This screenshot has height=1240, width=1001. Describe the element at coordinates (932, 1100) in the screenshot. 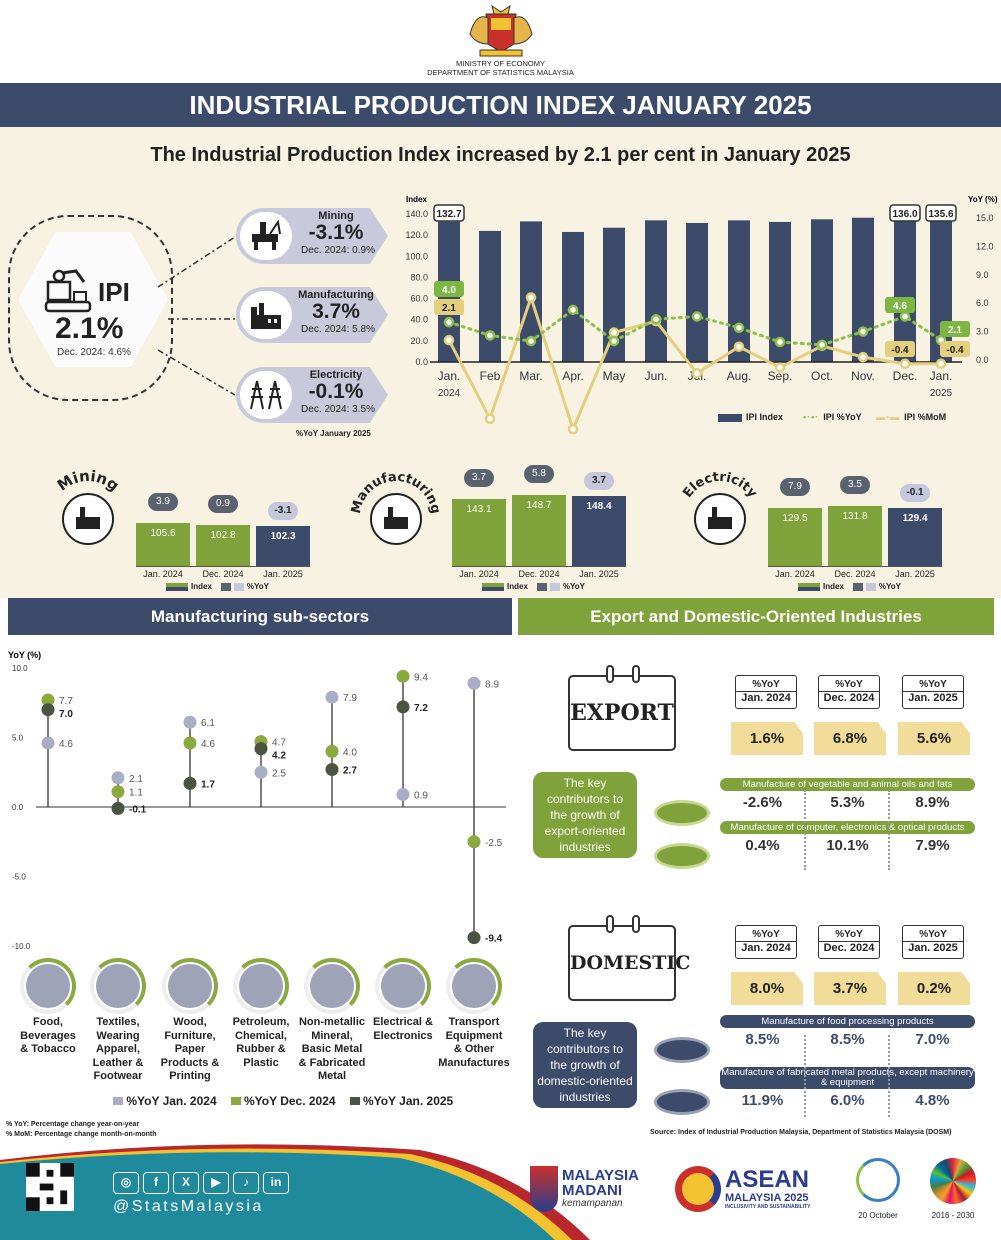

I see `contributor-yoy-value: 4.8%` at that location.